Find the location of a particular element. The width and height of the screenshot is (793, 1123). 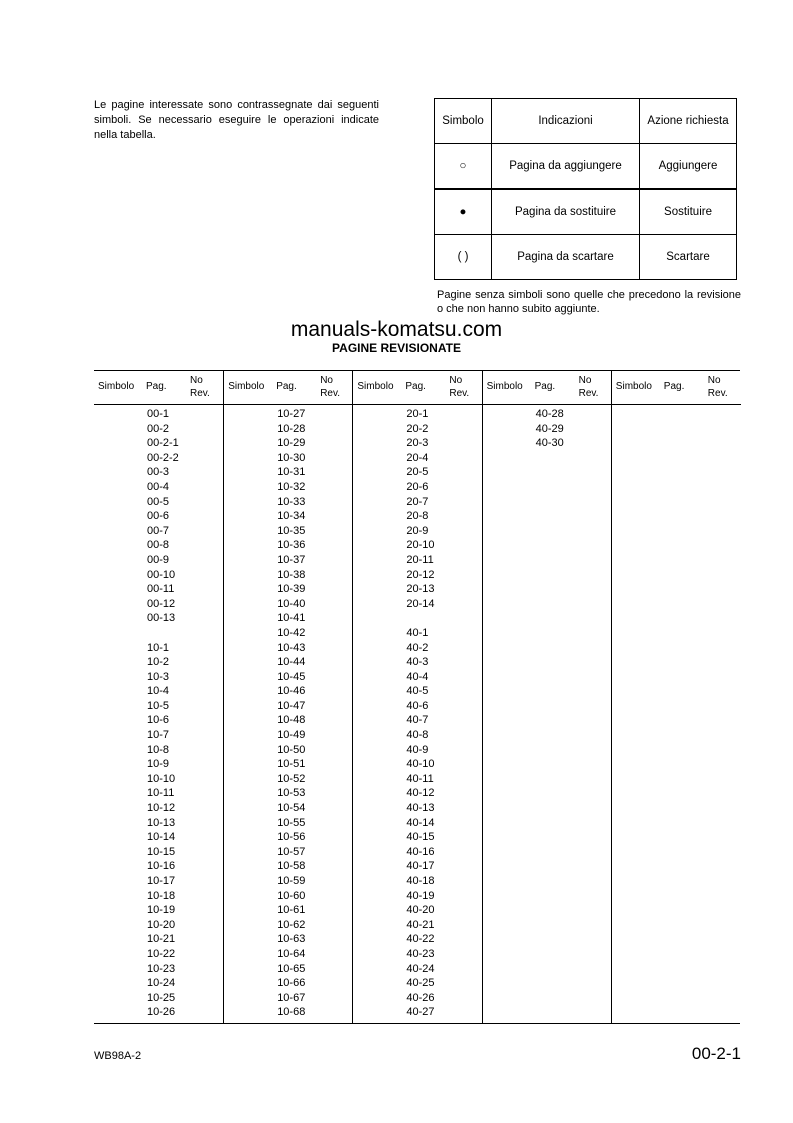

page-entry: 40-29 is located at coordinates (549, 428).